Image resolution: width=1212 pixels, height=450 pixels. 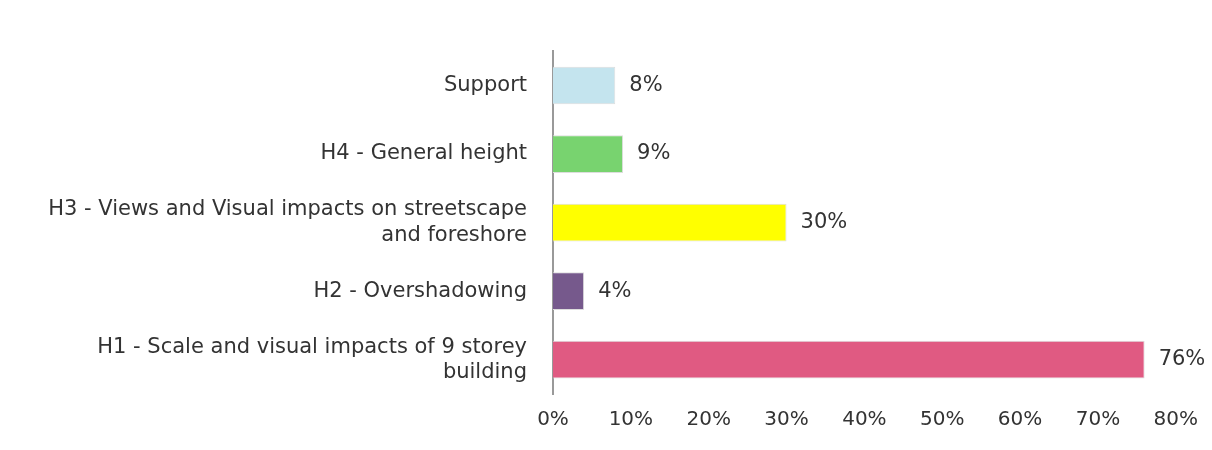 What do you see at coordinates (420, 289) in the screenshot?
I see `y-tick-label: H2 - Overshadowing` at bounding box center [420, 289].